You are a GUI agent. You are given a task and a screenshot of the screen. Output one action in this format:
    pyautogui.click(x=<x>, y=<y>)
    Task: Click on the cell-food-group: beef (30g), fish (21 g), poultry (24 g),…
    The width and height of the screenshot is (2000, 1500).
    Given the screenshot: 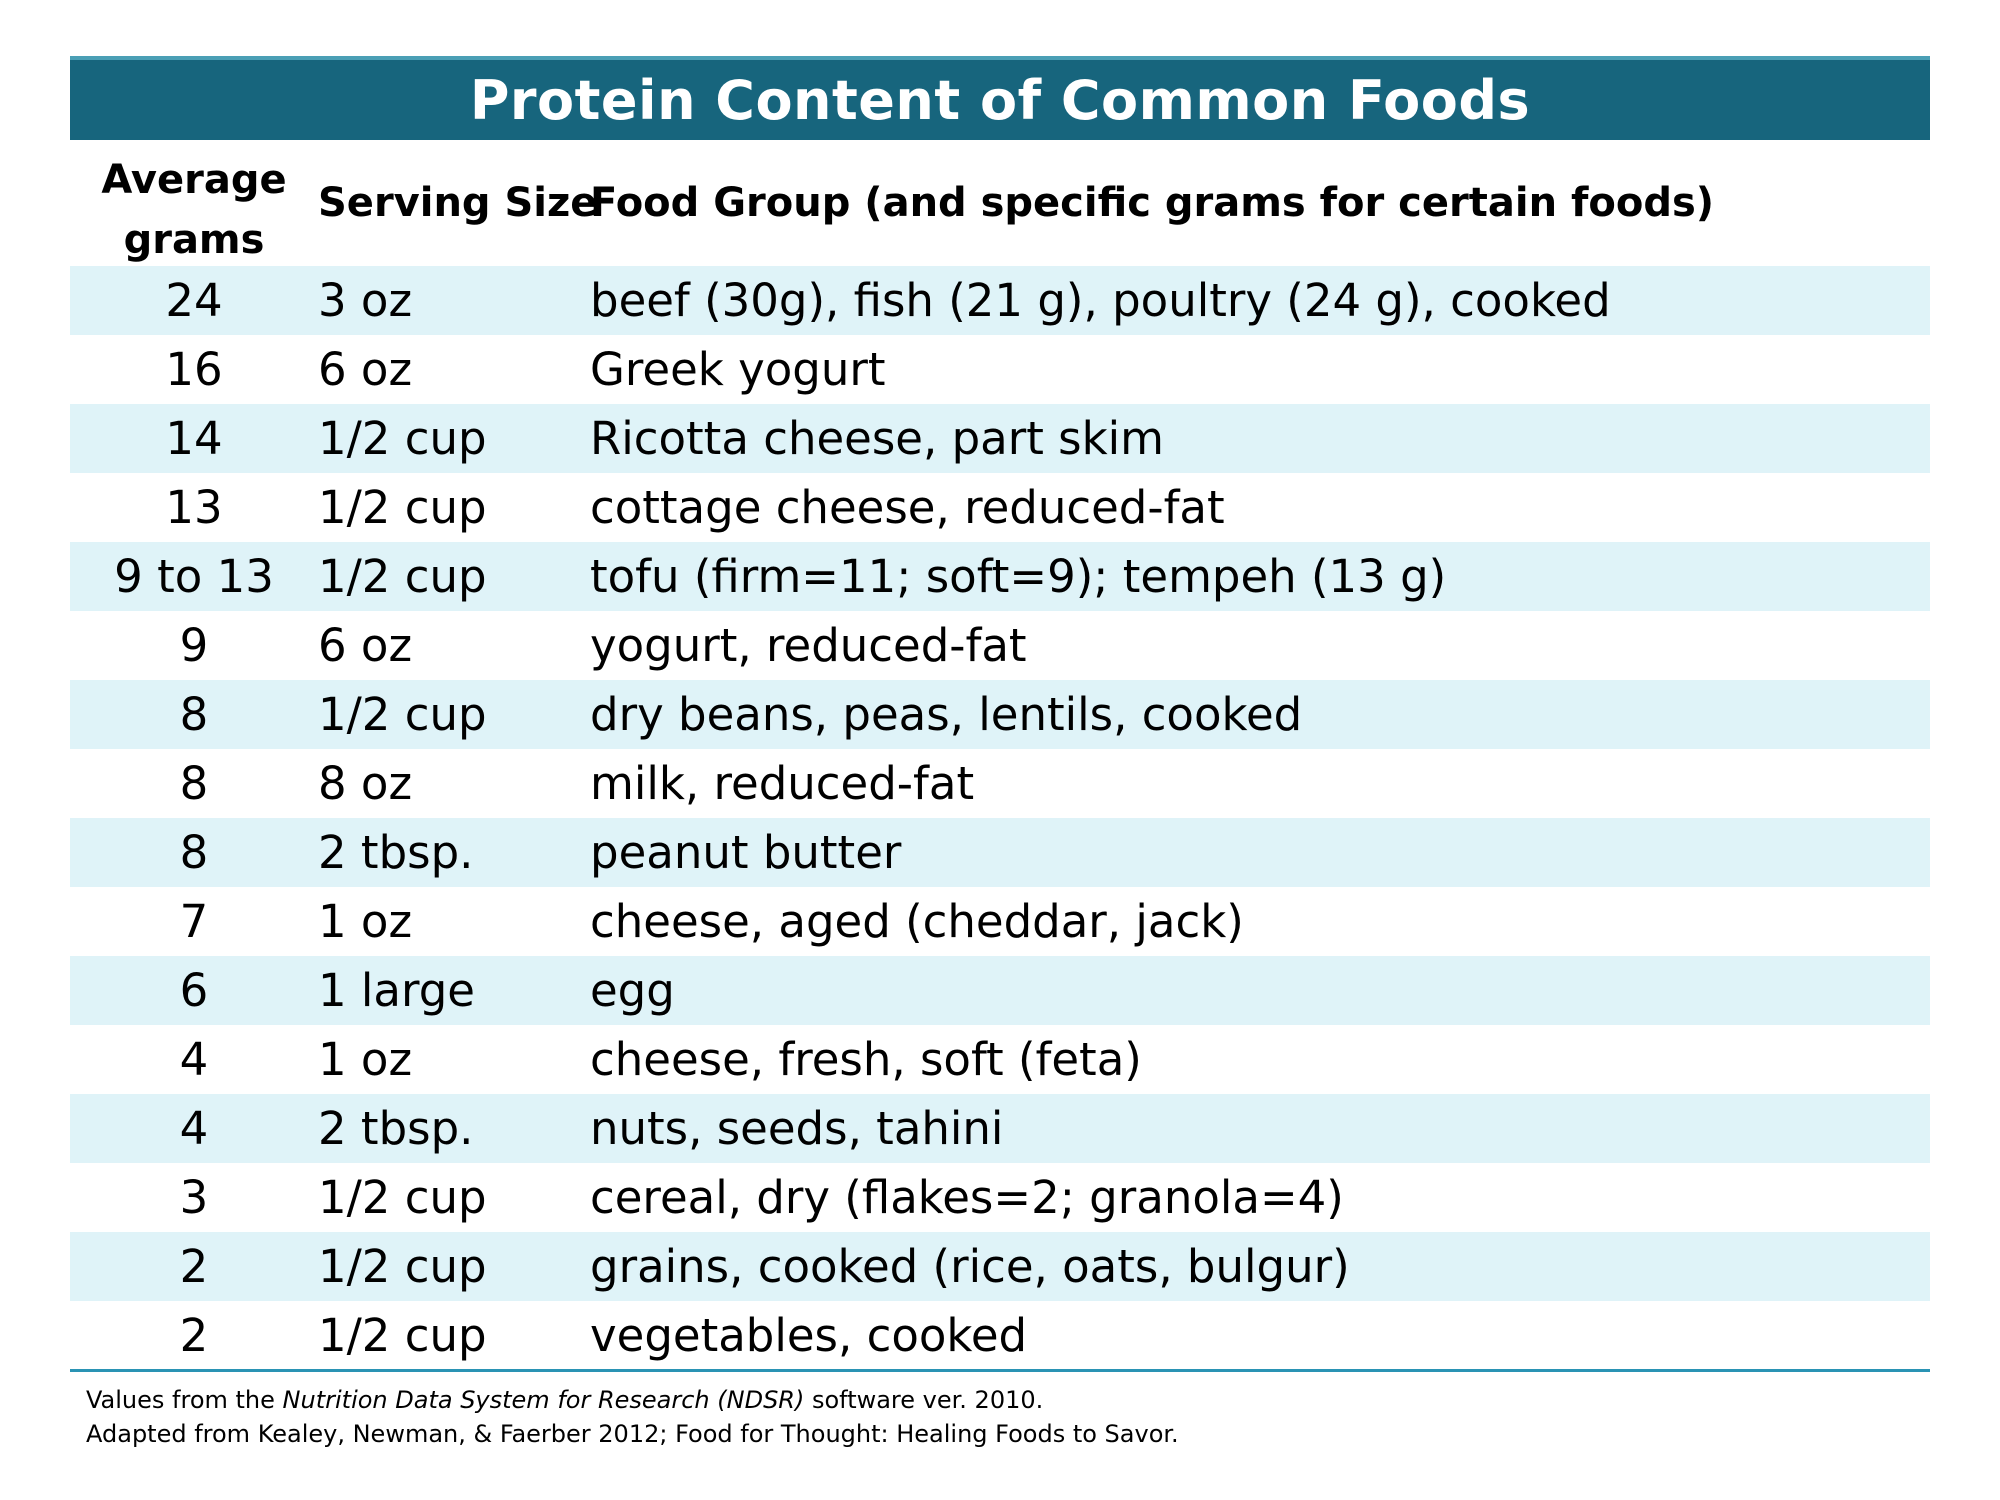 What is the action you would take?
    pyautogui.click(x=1100, y=300)
    